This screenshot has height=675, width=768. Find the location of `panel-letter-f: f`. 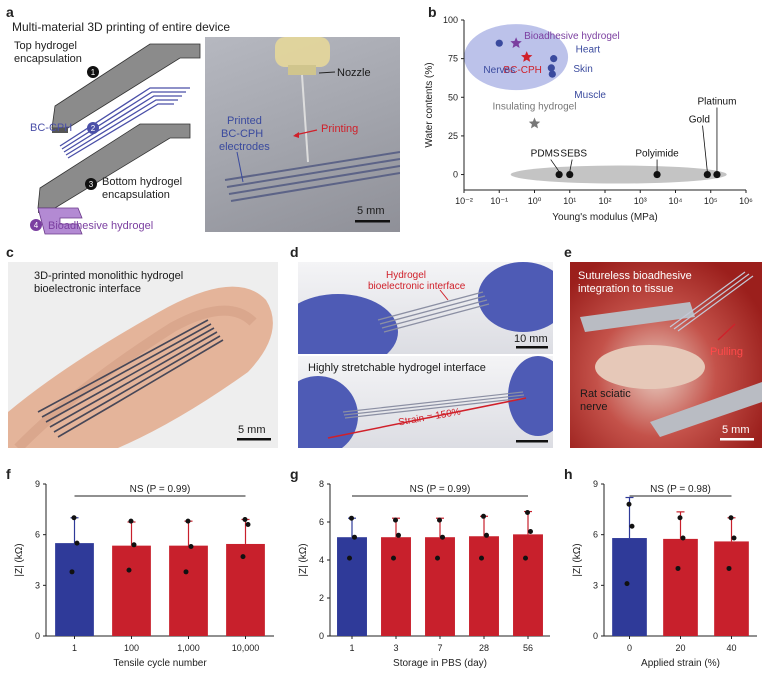

panel-letter-f: f is located at coordinates (8, 474).